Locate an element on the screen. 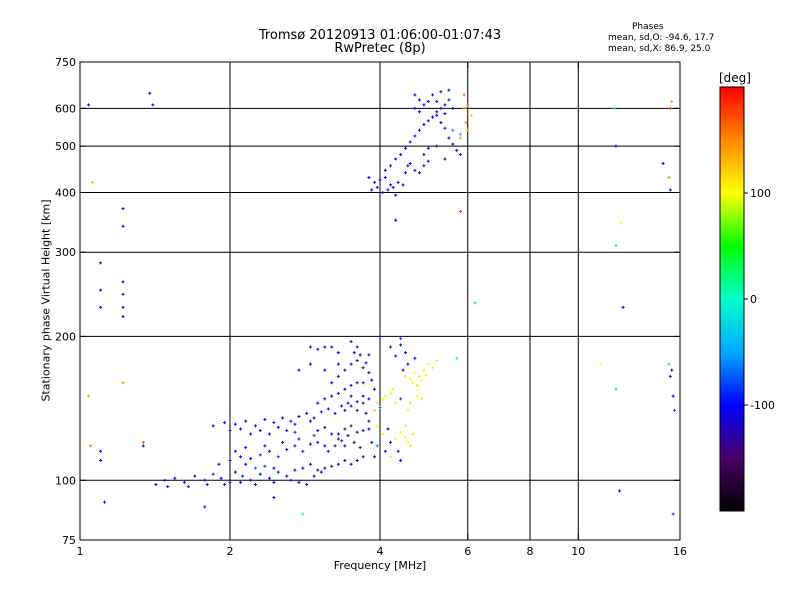 The image size is (800, 600). x-tick-label: 16 is located at coordinates (680, 551).